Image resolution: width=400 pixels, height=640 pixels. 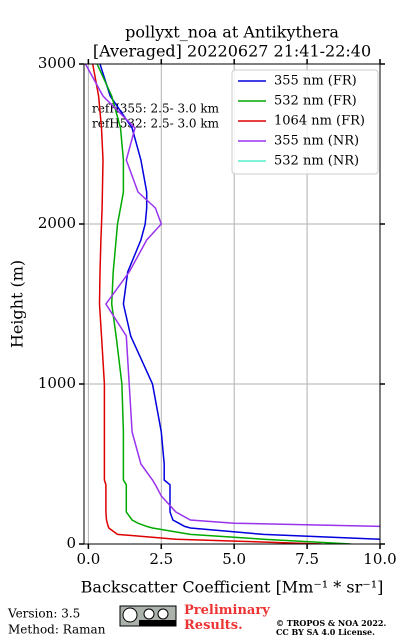 I want to click on cc-badge, so click(x=148, y=616).